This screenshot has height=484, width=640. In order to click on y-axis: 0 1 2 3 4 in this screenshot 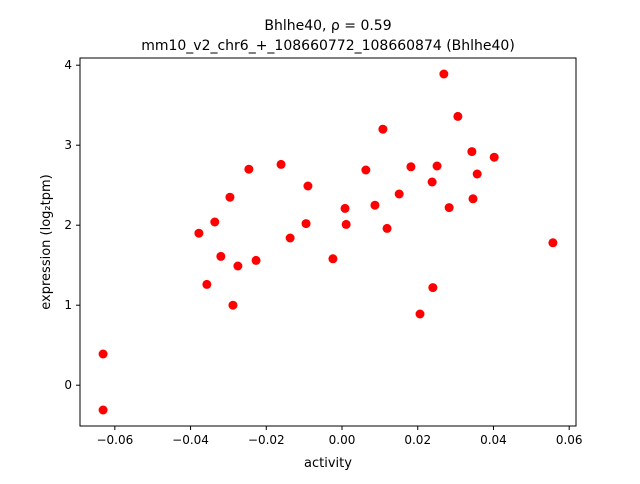, I will do `click(72, 225)`.